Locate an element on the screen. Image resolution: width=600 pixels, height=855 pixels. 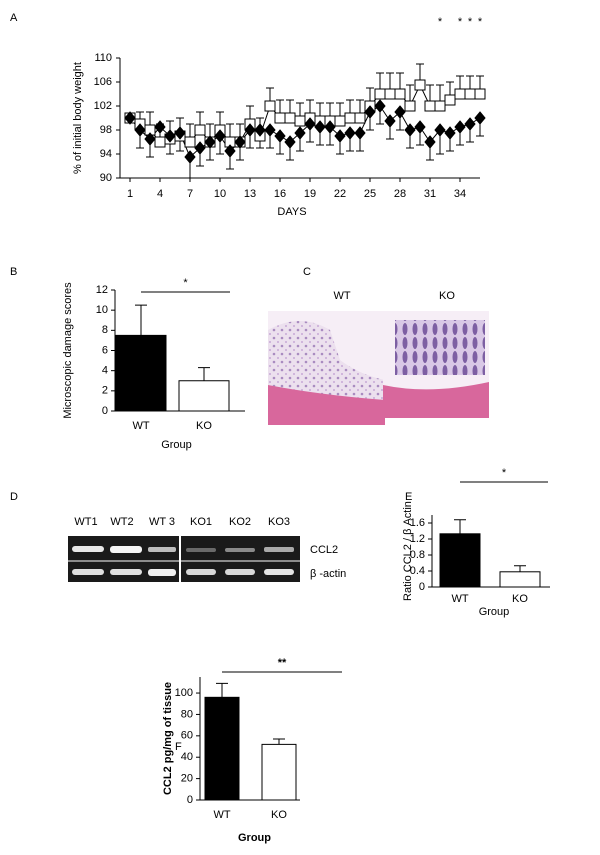
panel-letter: D is located at coordinates (14, 497).